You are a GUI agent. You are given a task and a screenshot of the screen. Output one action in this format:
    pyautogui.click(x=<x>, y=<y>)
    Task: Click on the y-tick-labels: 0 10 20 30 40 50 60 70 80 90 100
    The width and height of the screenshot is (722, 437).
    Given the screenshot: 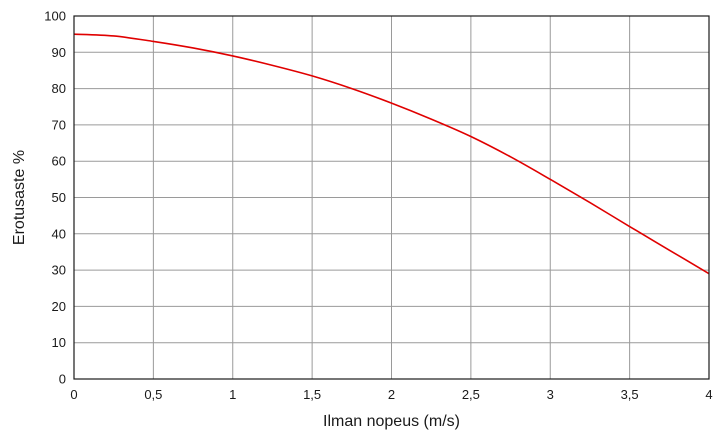 What is the action you would take?
    pyautogui.click(x=55, y=198)
    